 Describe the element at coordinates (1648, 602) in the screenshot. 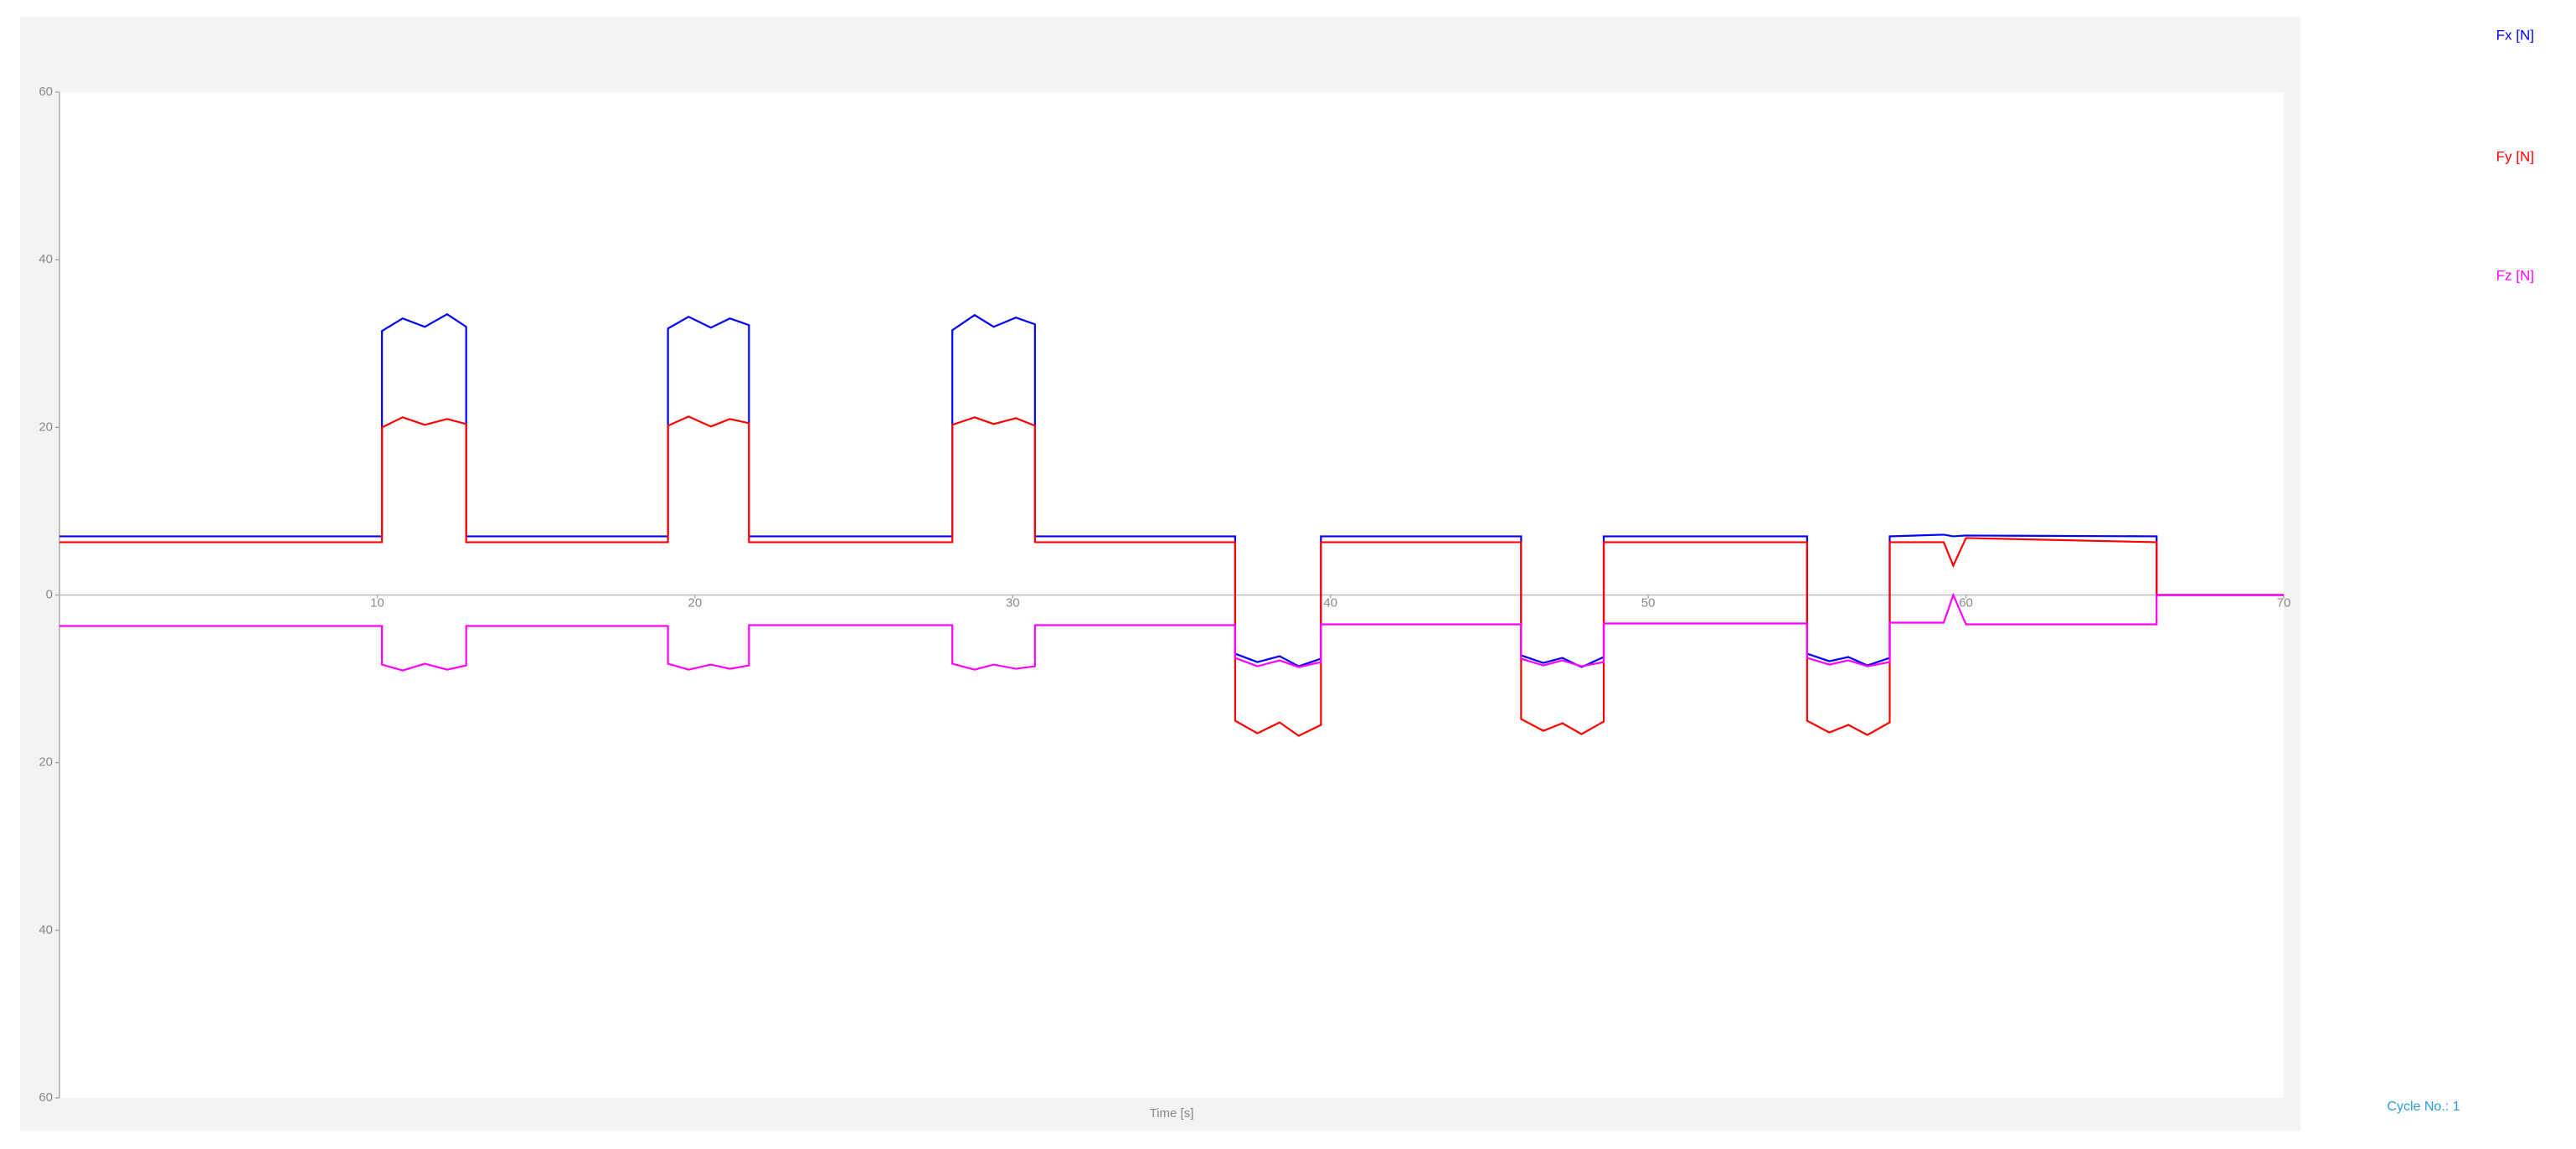

I see `x-tick-label: 50` at that location.